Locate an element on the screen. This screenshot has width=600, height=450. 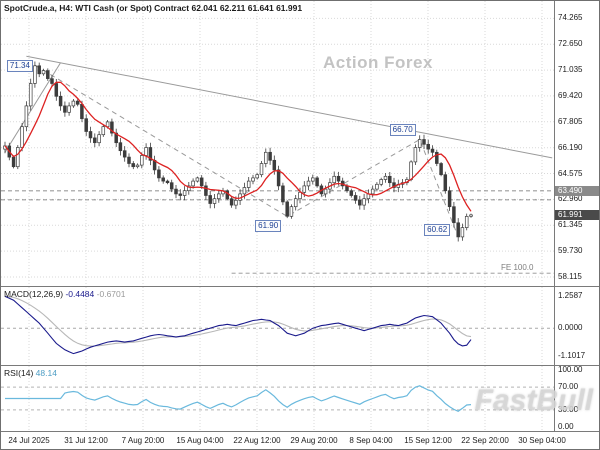
time-axis-label: 22 Sep 20:00 is located at coordinates (485, 440).